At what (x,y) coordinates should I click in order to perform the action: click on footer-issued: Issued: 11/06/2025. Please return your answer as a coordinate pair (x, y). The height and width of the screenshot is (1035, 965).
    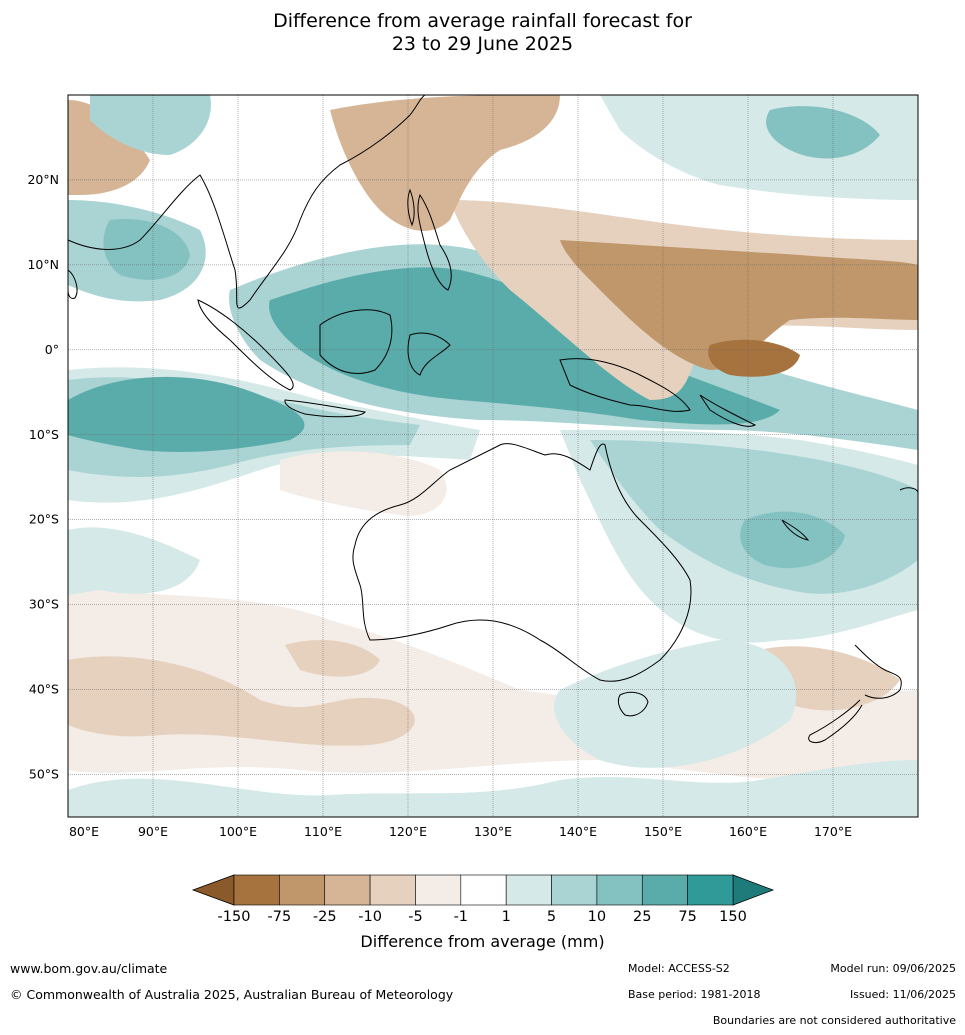
    Looking at the image, I should click on (902, 994).